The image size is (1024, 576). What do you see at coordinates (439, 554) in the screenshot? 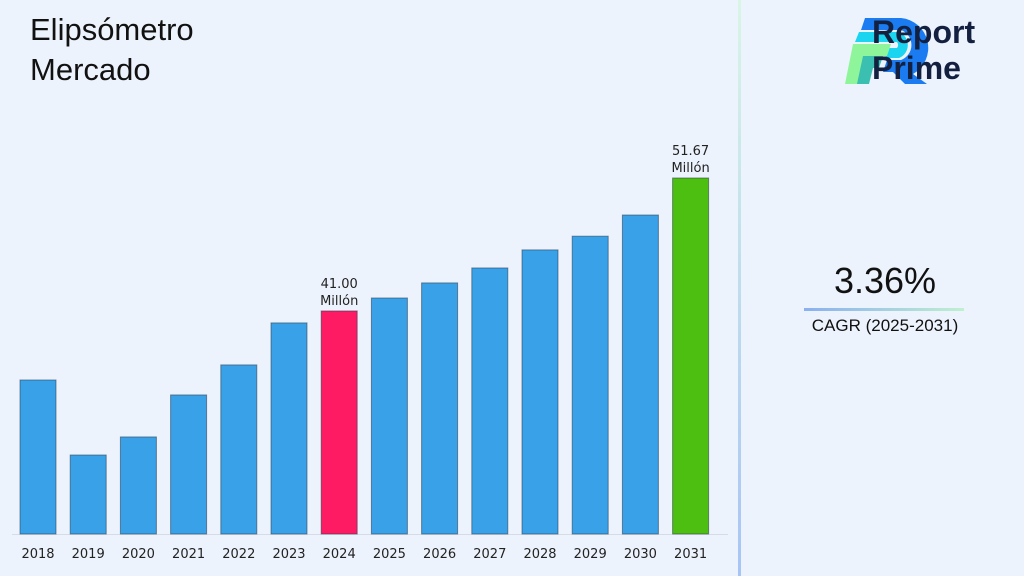
I see `x-tick-label: 2026` at bounding box center [439, 554].